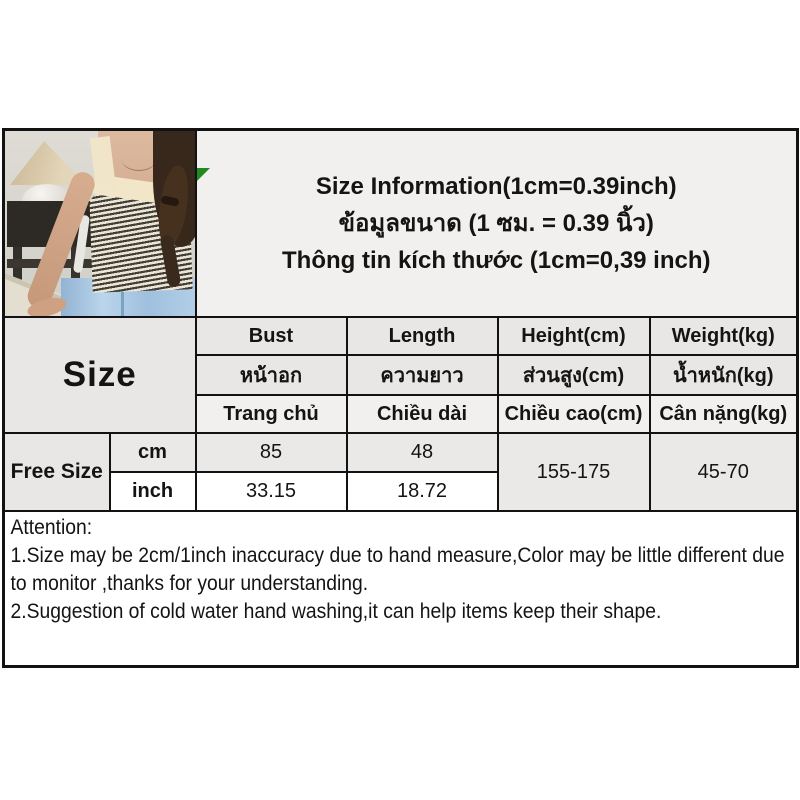 Image resolution: width=800 pixels, height=800 pixels. Describe the element at coordinates (51, 527) in the screenshot. I see `attention-heading: Attention:` at that location.